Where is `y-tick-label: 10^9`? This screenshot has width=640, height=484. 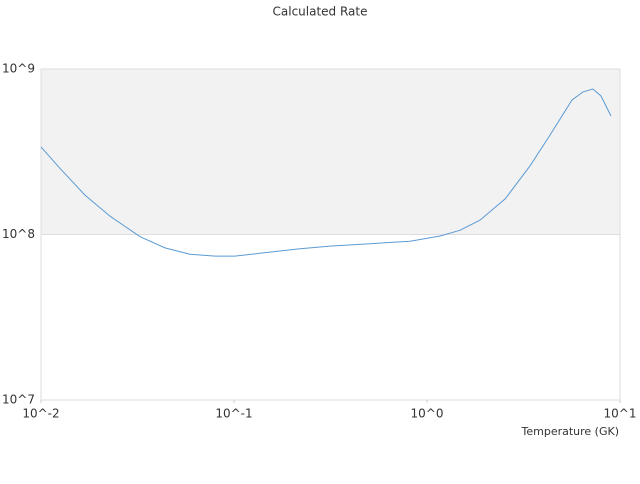
y-tick-label: 10^9 is located at coordinates (18, 69).